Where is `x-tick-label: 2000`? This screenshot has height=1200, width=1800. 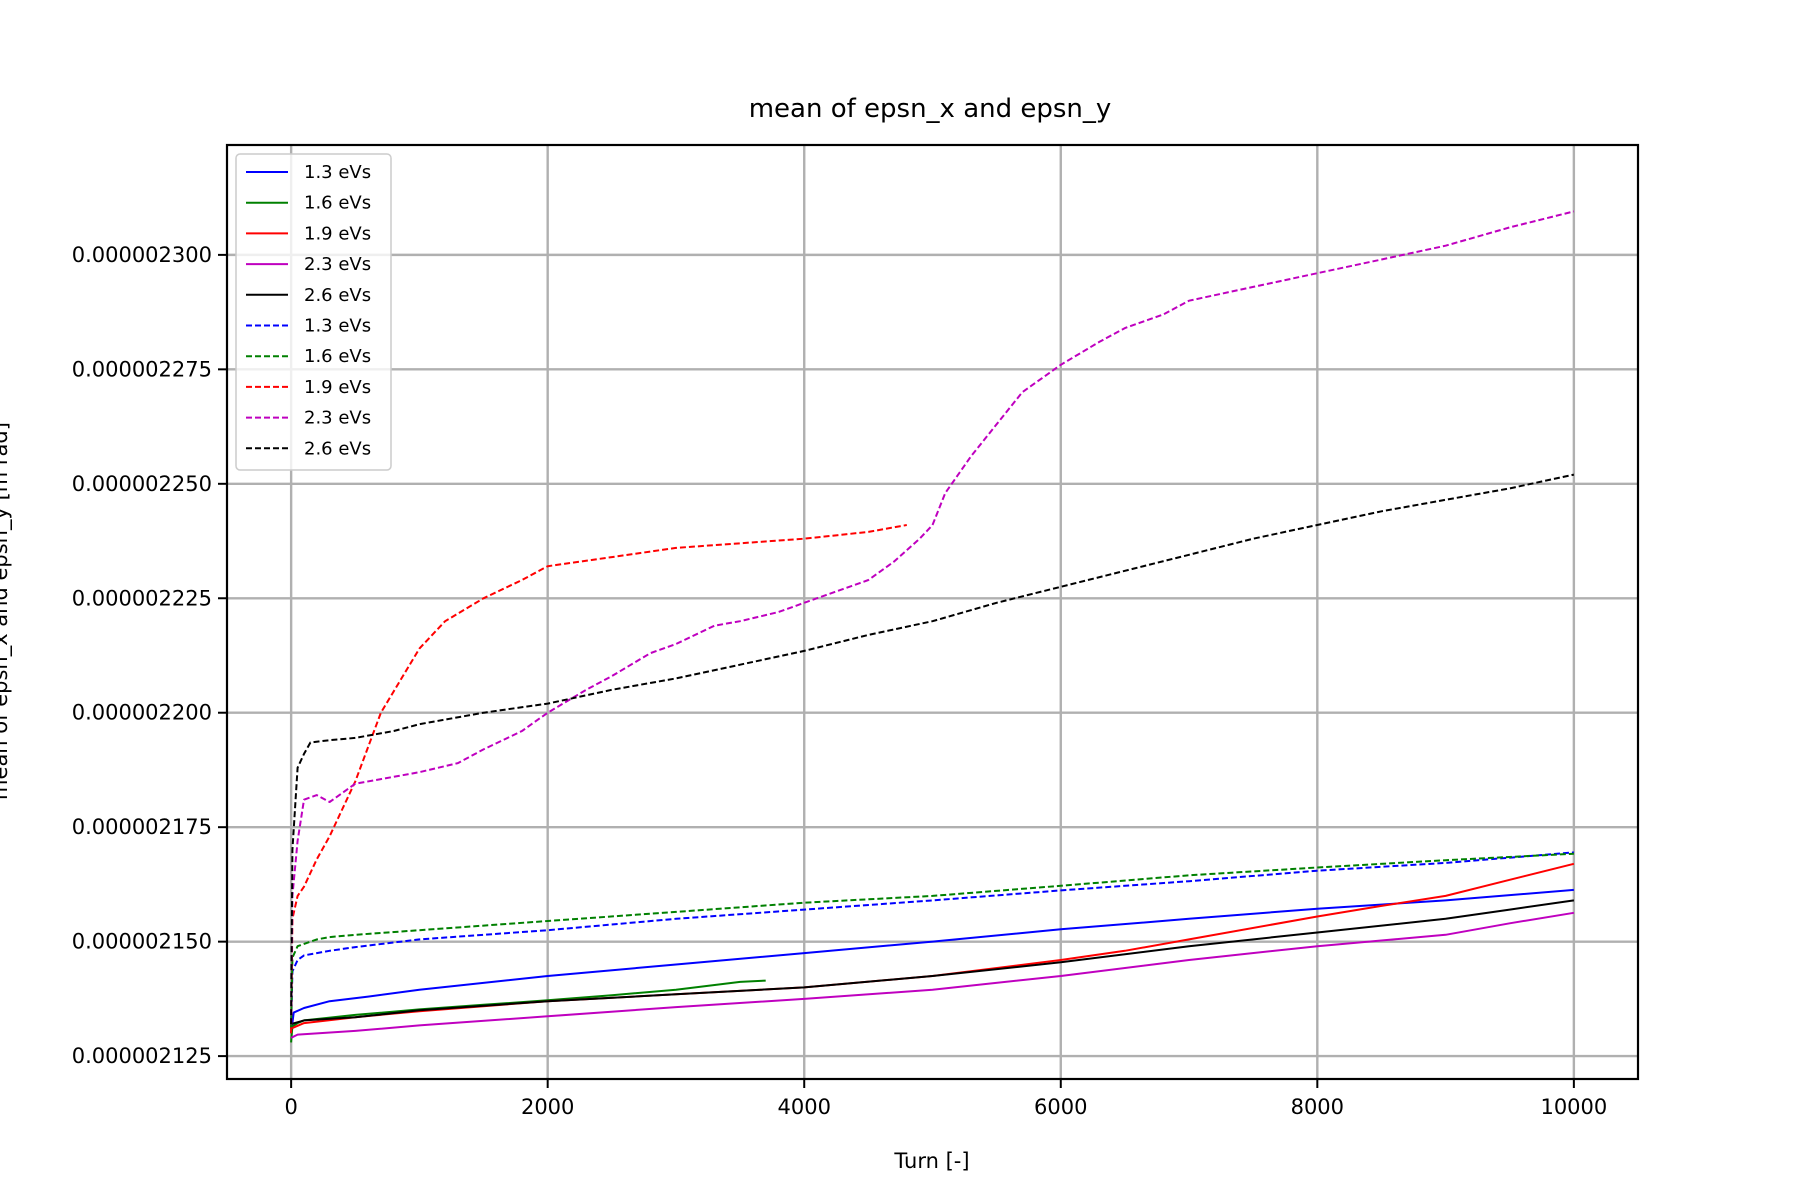 x-tick-label: 2000 is located at coordinates (547, 1107).